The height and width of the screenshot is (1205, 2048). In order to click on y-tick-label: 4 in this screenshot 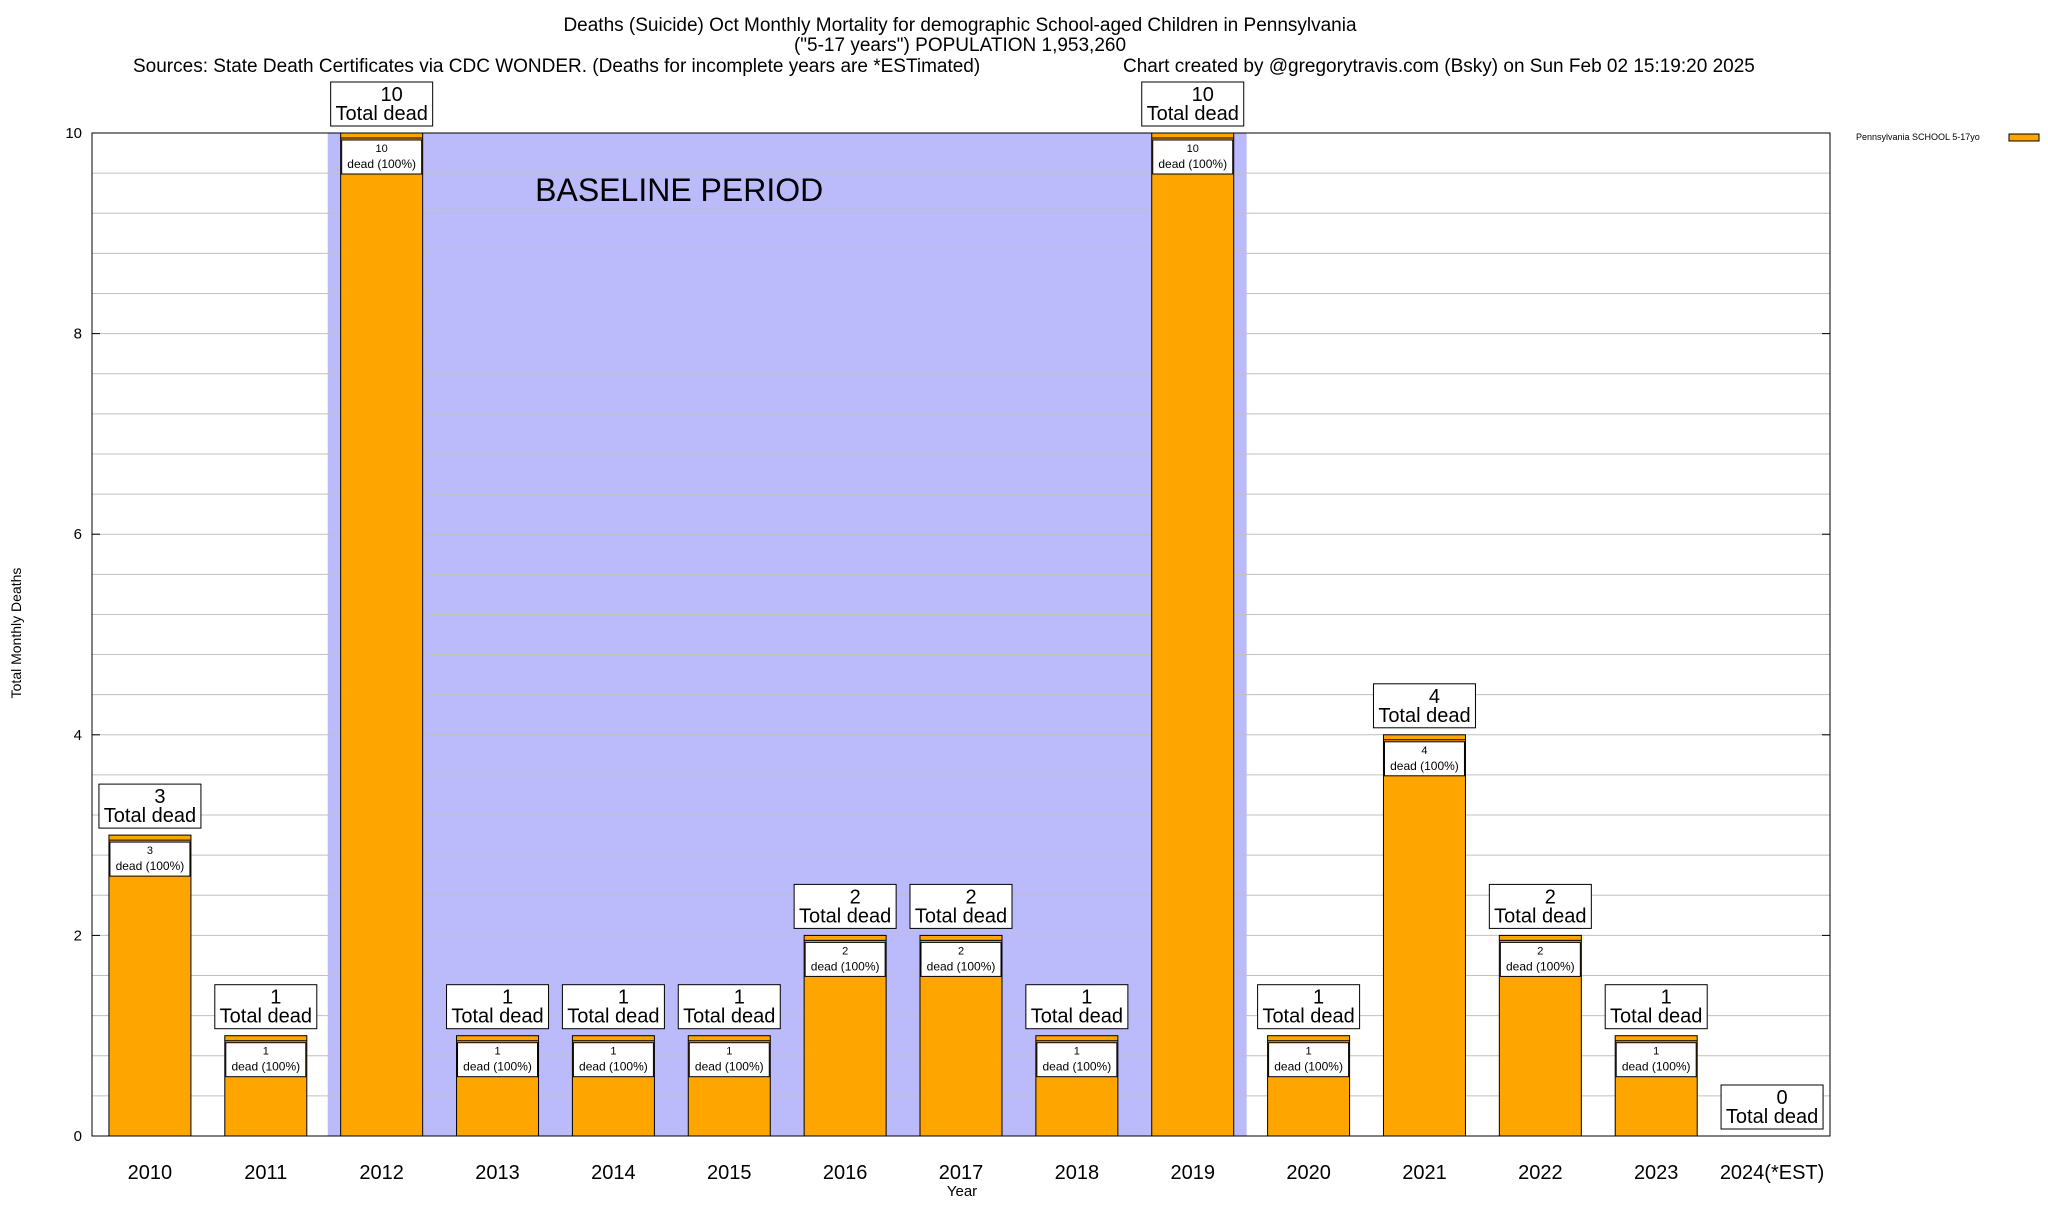, I will do `click(78, 735)`.